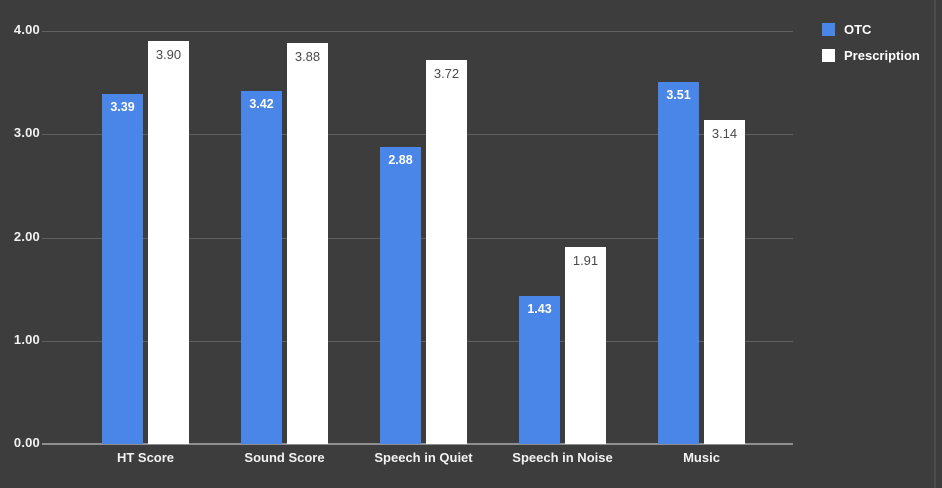 The height and width of the screenshot is (488, 942). I want to click on y-tick-label: 1.00, so click(26, 339).